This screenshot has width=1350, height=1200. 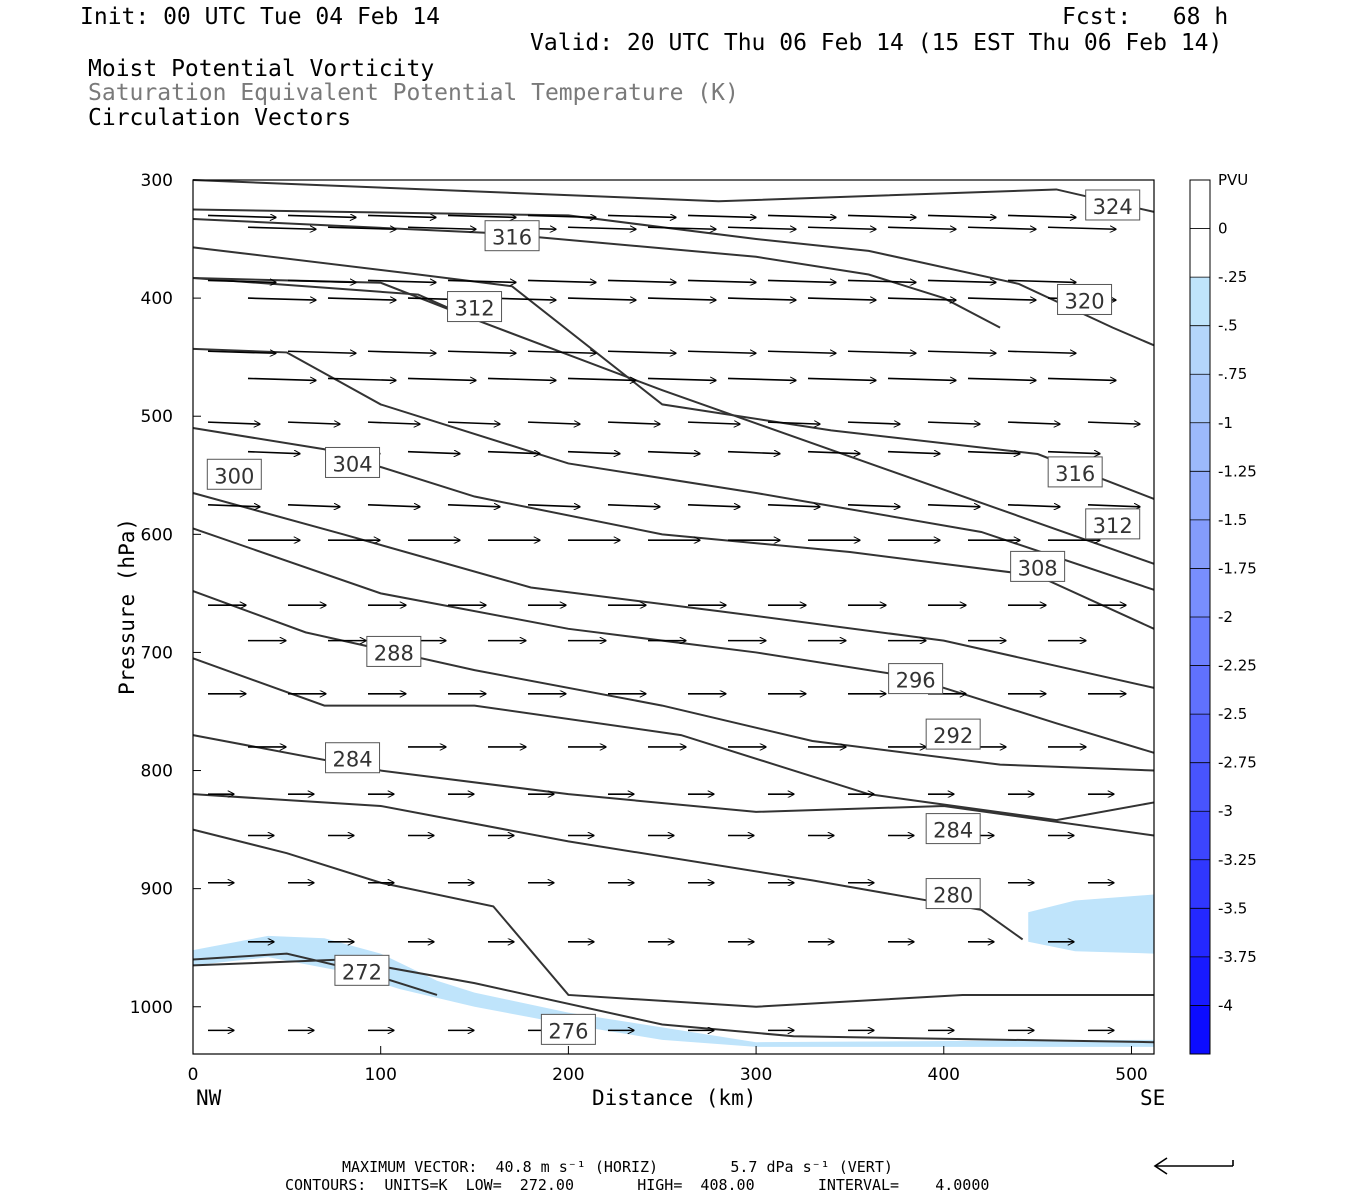 What do you see at coordinates (362, 972) in the screenshot?
I see `contour-label-272: 272` at bounding box center [362, 972].